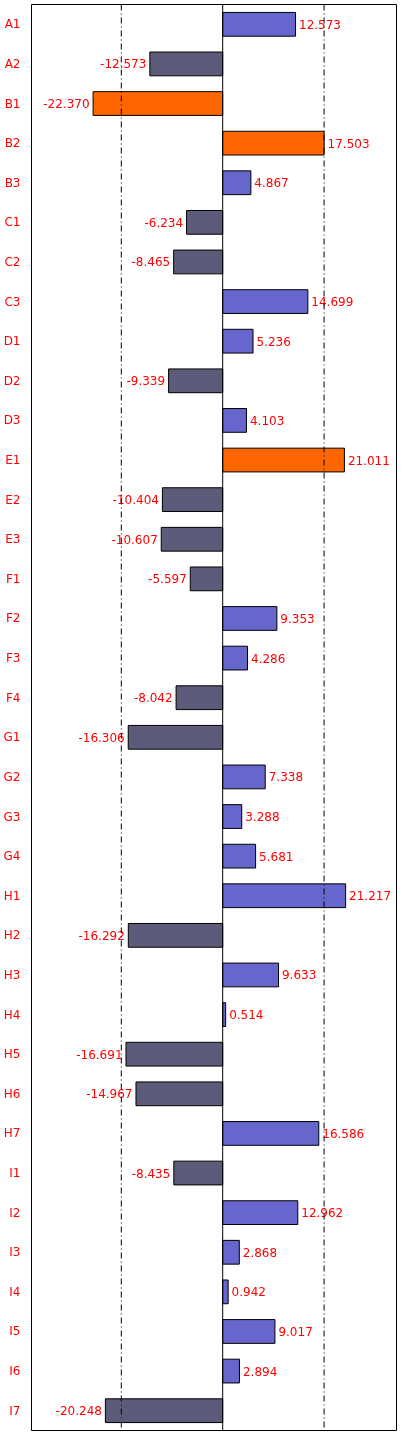 This screenshot has width=403, height=1436. What do you see at coordinates (15, 1291) in the screenshot?
I see `y-tick-label: I4` at bounding box center [15, 1291].